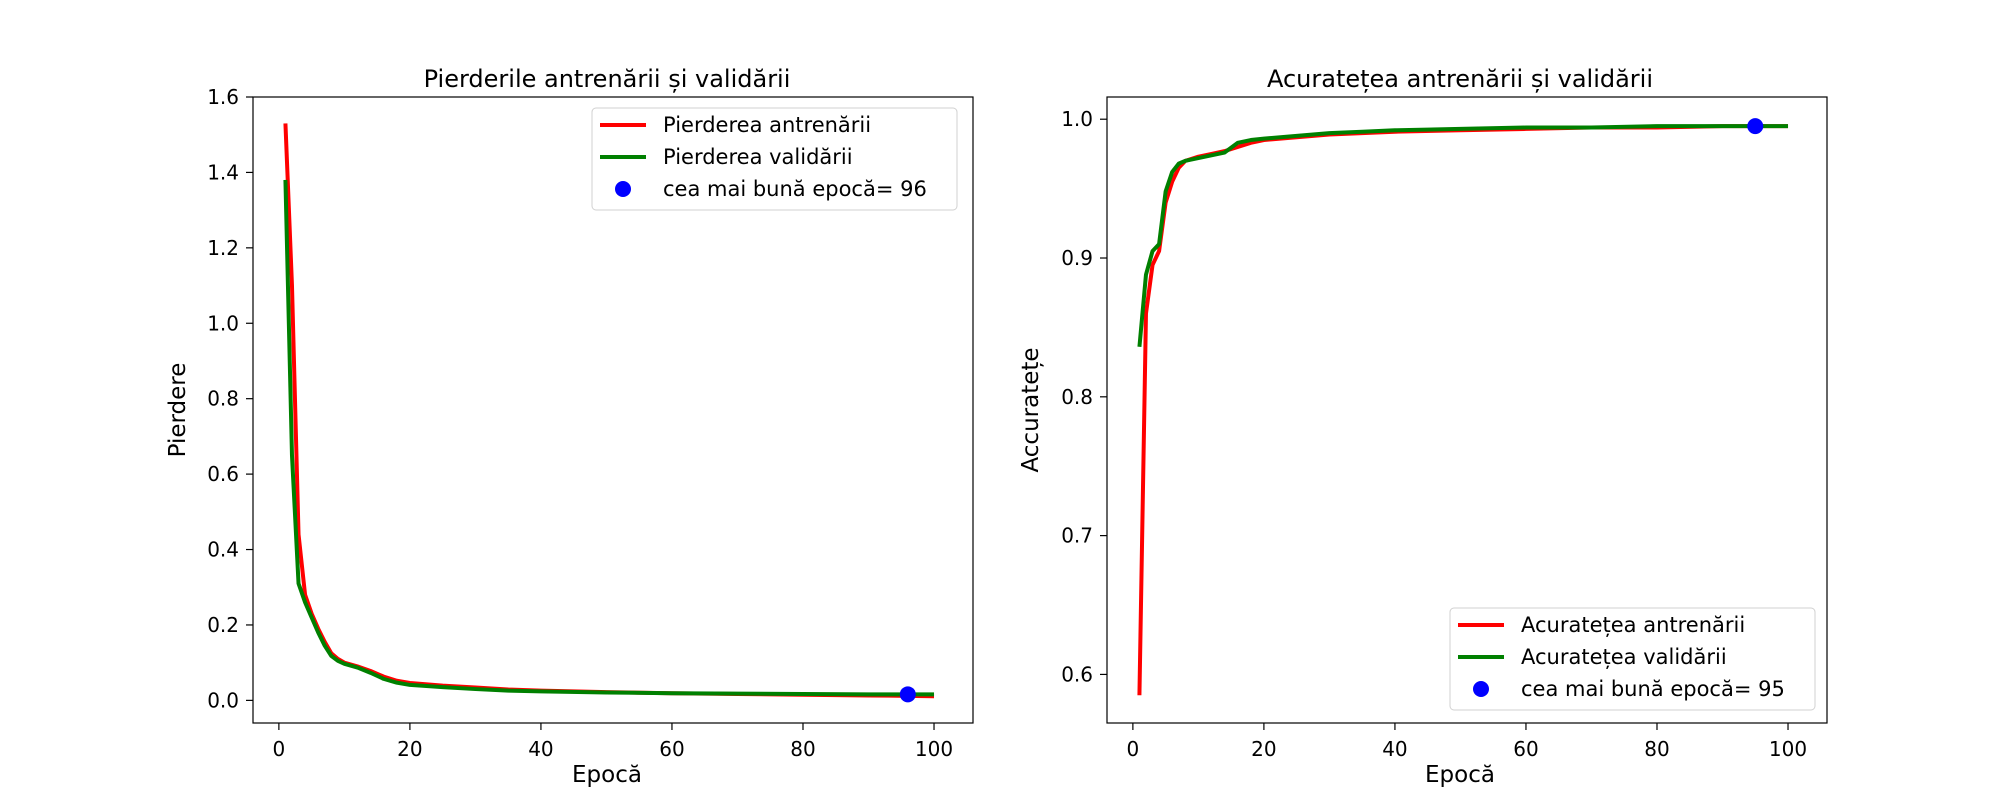 The image size is (2000, 804). I want to click on y-tick-label: 1.4, so click(223, 172).